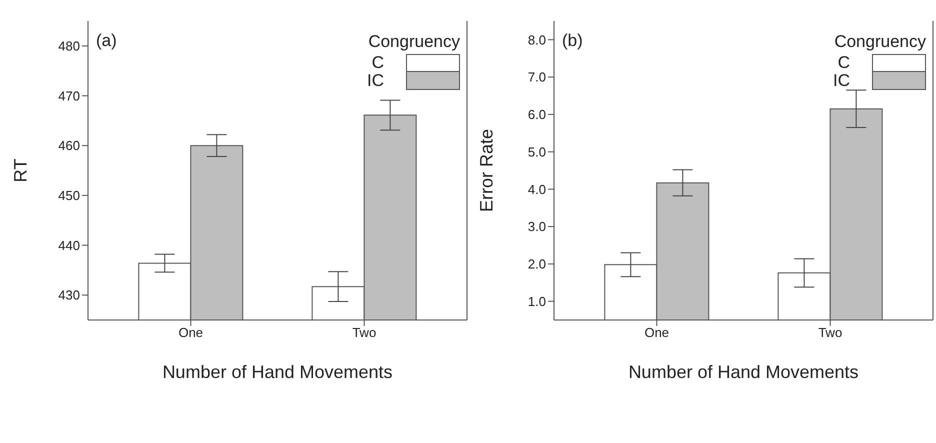 The image size is (936, 443). What do you see at coordinates (537, 40) in the screenshot?
I see `y-tick-label: 8.0` at bounding box center [537, 40].